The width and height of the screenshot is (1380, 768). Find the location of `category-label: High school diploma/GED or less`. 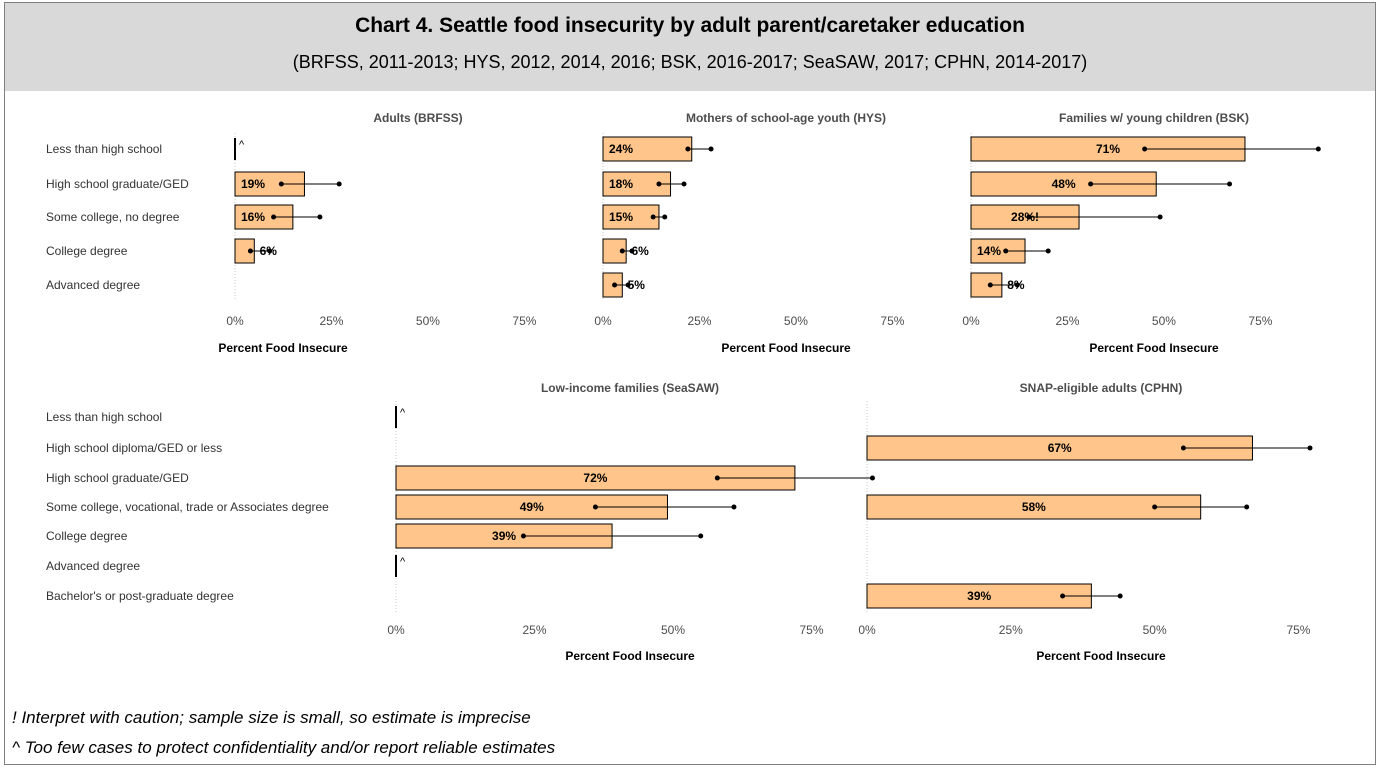

category-label: High school diploma/GED or less is located at coordinates (134, 448).